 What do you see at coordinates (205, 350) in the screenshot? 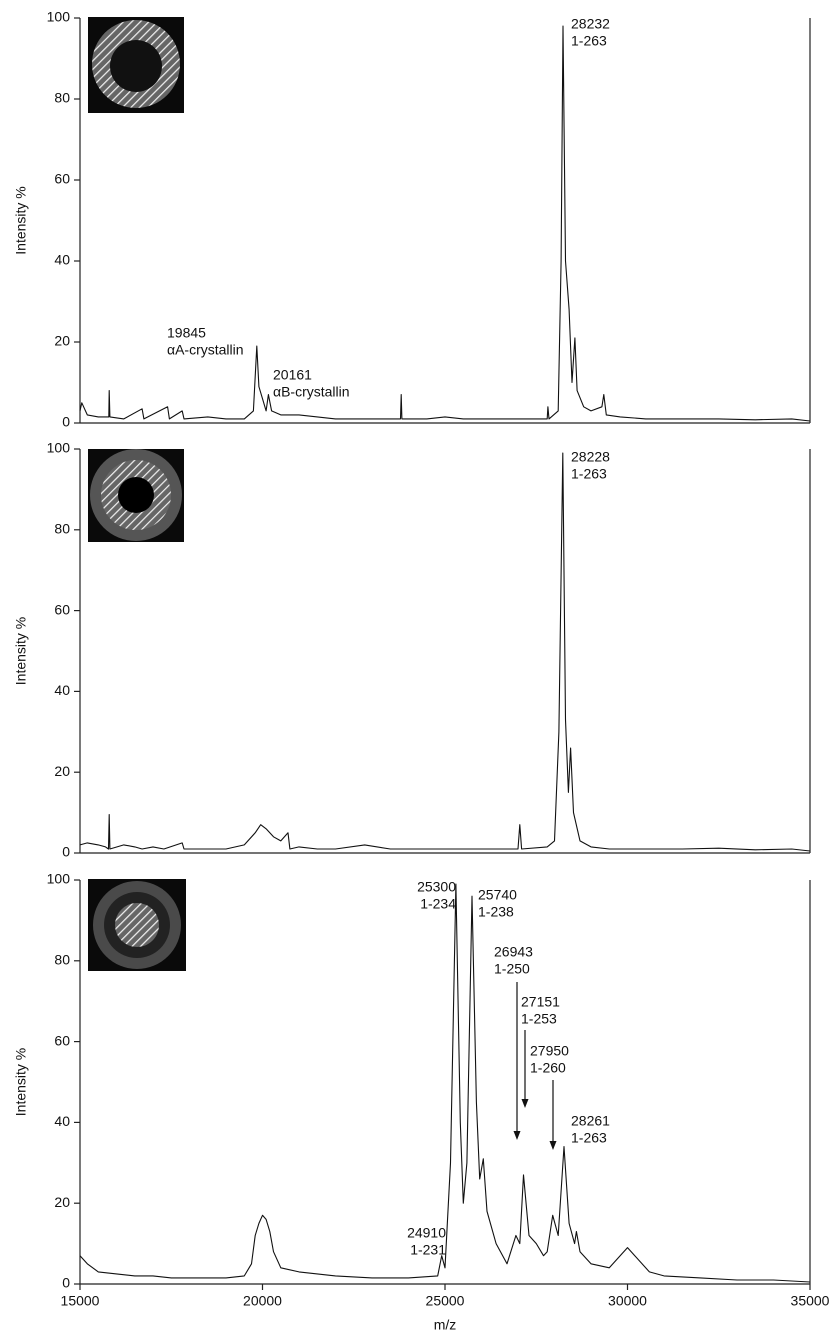
I see `peak-annotation: αA-crystallin` at bounding box center [205, 350].